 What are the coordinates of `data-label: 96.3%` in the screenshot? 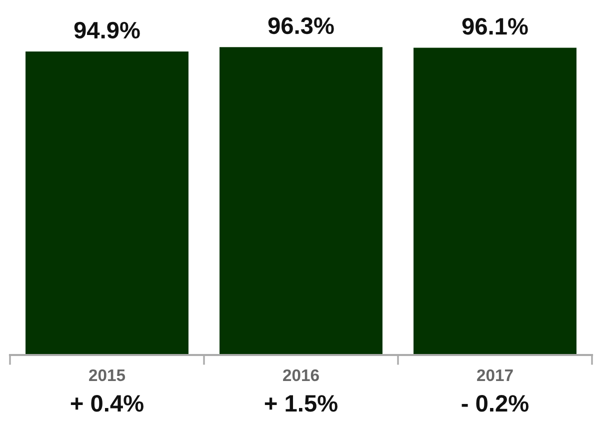 It's located at (301, 25).